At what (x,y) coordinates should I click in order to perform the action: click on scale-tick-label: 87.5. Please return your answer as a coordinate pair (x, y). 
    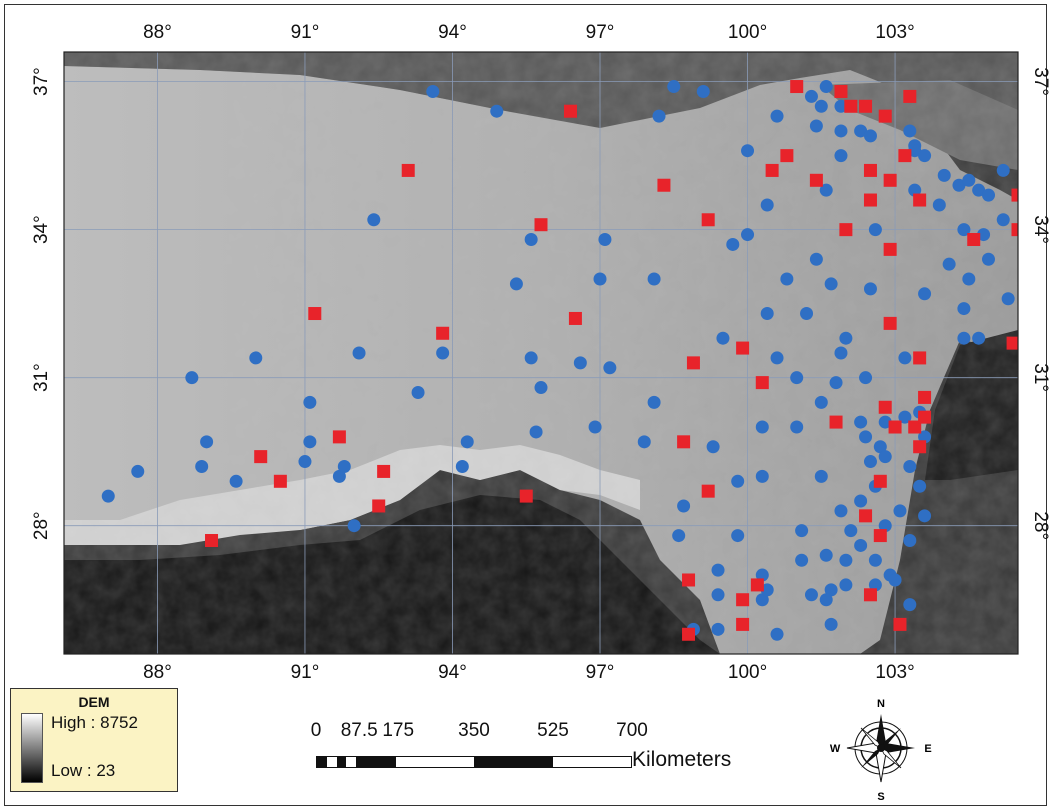
    Looking at the image, I should click on (359, 730).